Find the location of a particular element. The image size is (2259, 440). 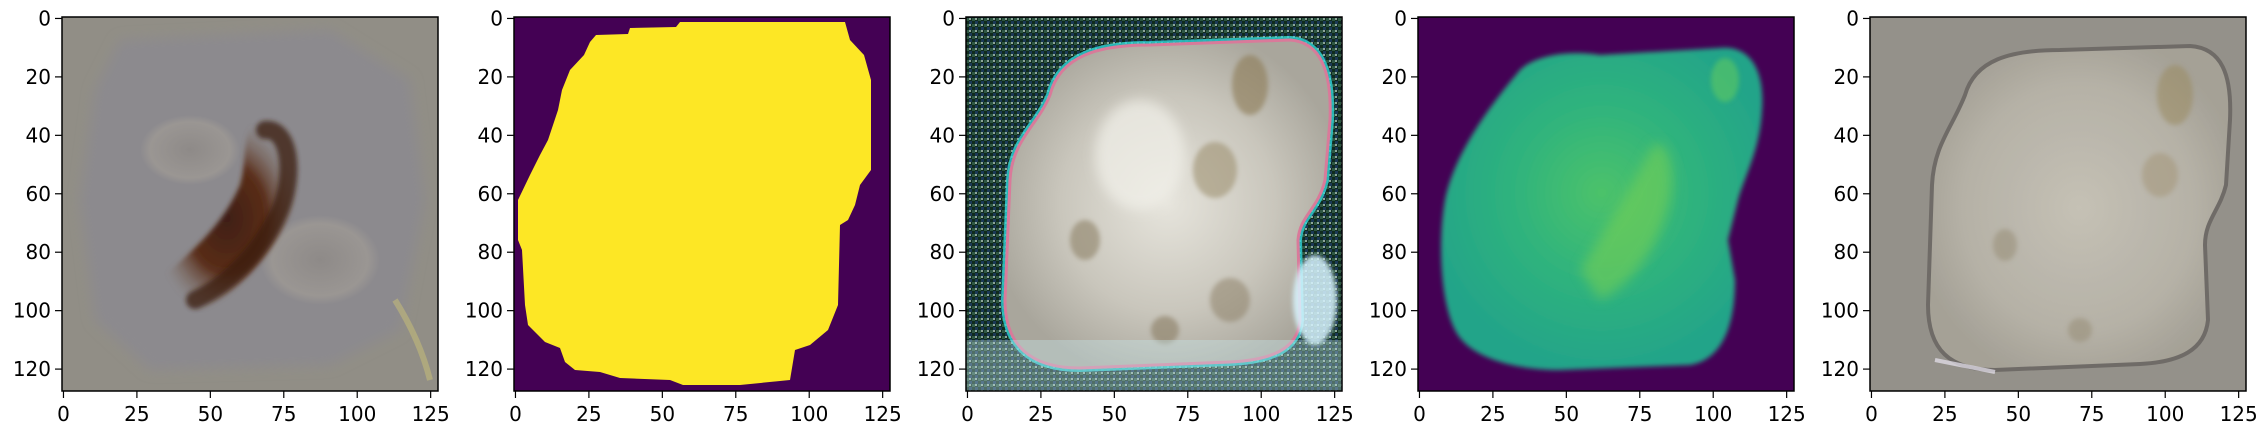

panel-2-segmentation-mask is located at coordinates (702, 204).